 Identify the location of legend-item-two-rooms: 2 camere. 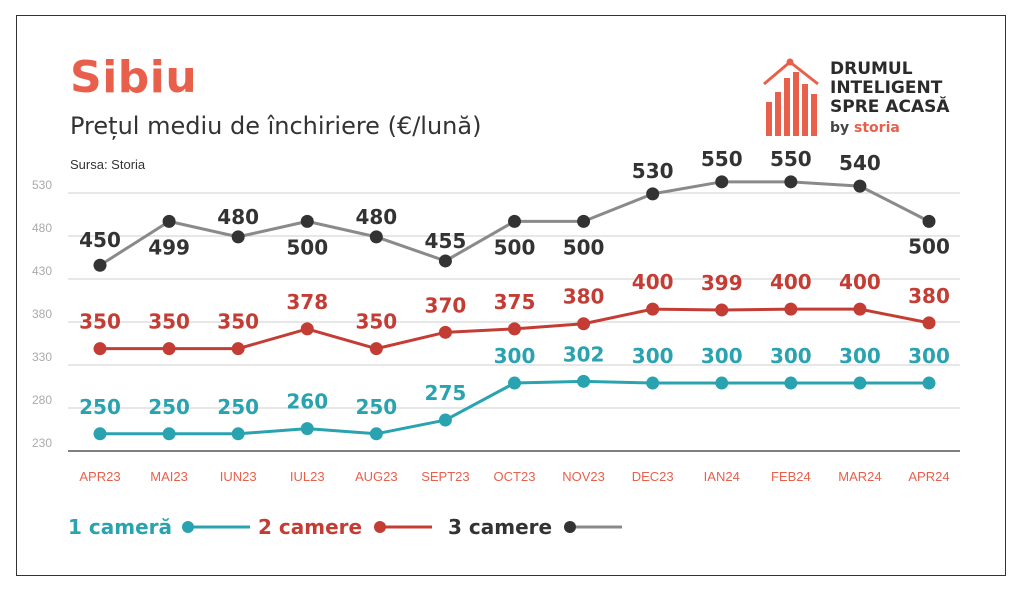
(346, 527).